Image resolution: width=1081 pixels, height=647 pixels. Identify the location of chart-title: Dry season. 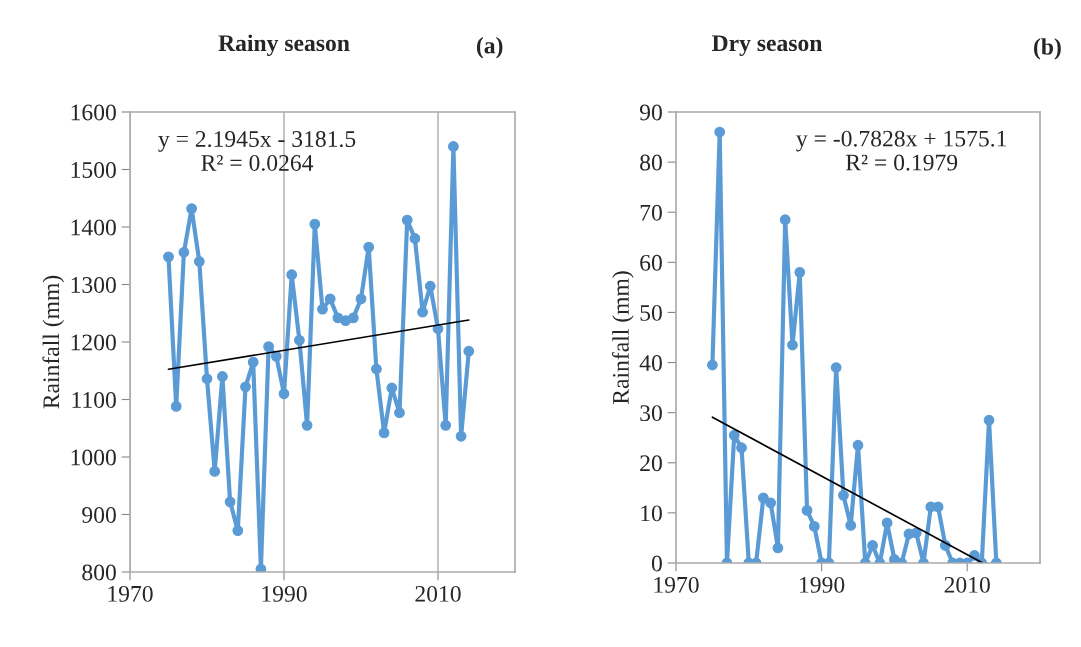
(767, 45).